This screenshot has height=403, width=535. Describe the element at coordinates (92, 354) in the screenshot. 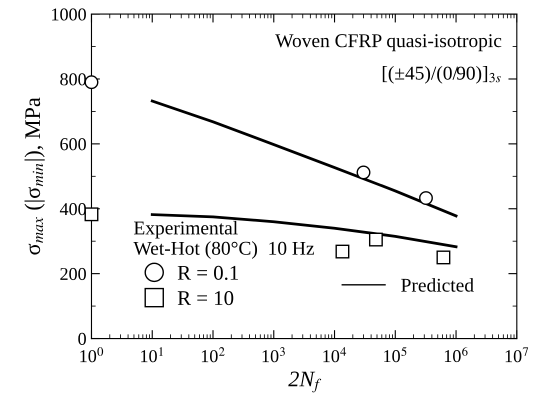

I see `x-tick-label: 10$^{0}$` at that location.